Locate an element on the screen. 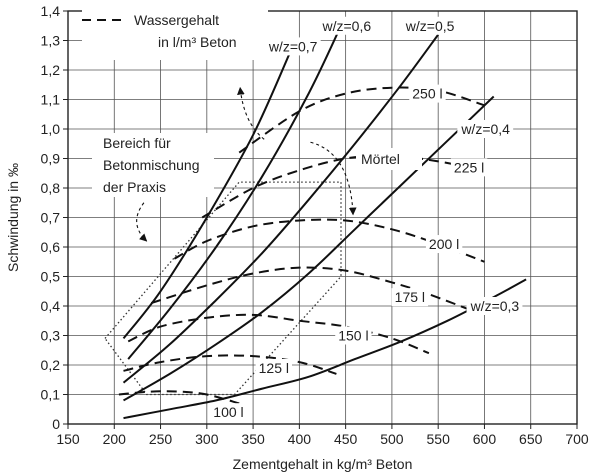  mortar-arrow-up is located at coordinates (251, 113).